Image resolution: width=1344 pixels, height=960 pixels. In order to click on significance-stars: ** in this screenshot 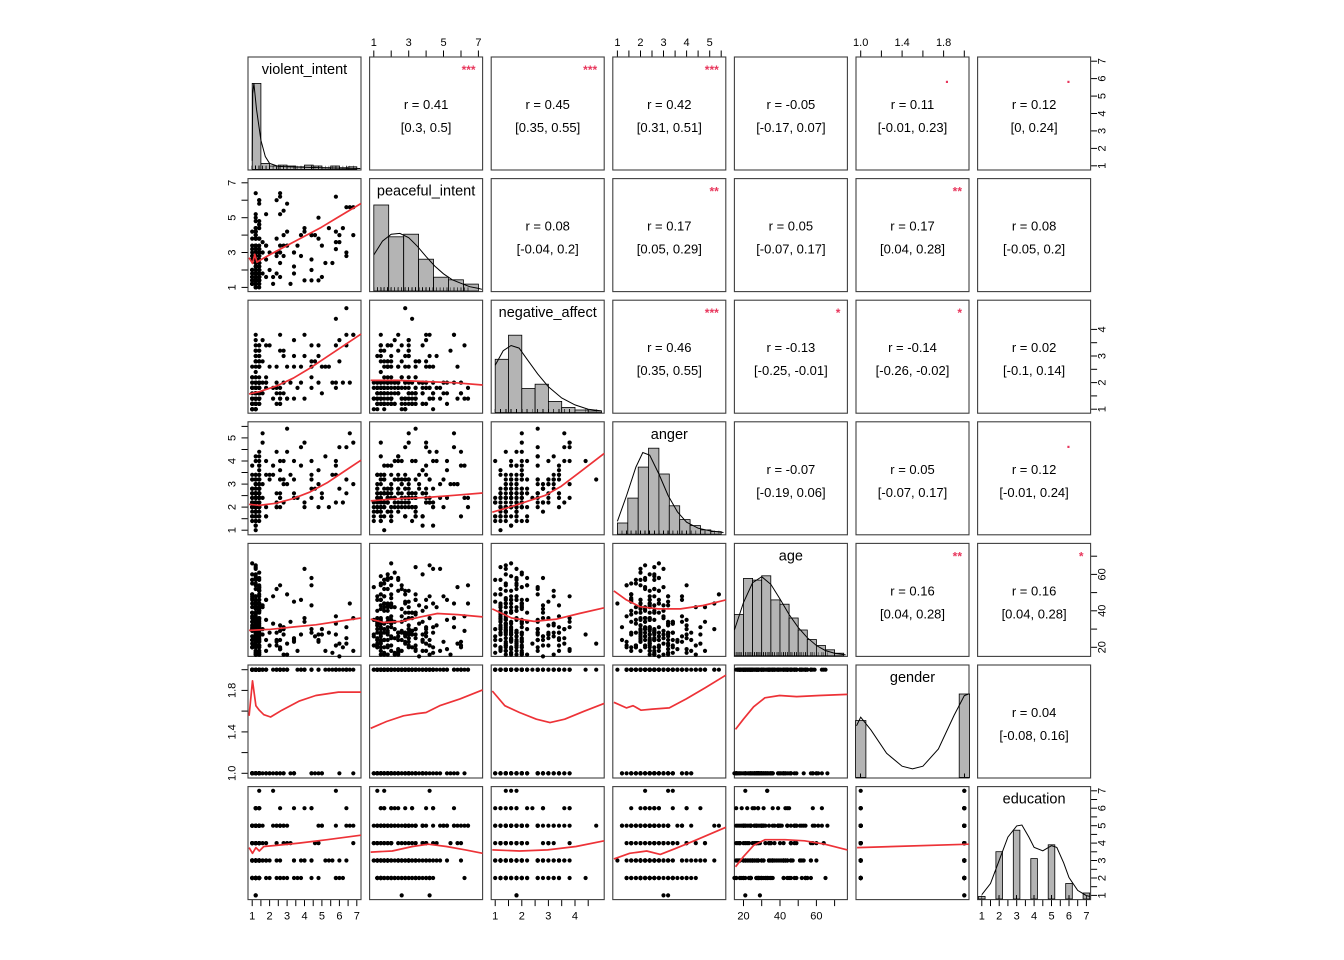, I will do `click(958, 192)`.